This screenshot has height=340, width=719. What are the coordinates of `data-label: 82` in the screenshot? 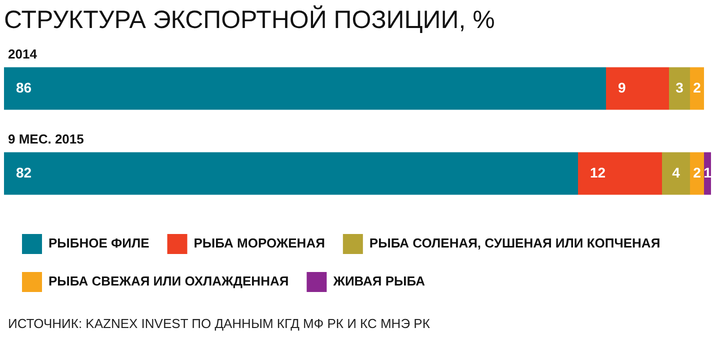 It's located at (24, 172).